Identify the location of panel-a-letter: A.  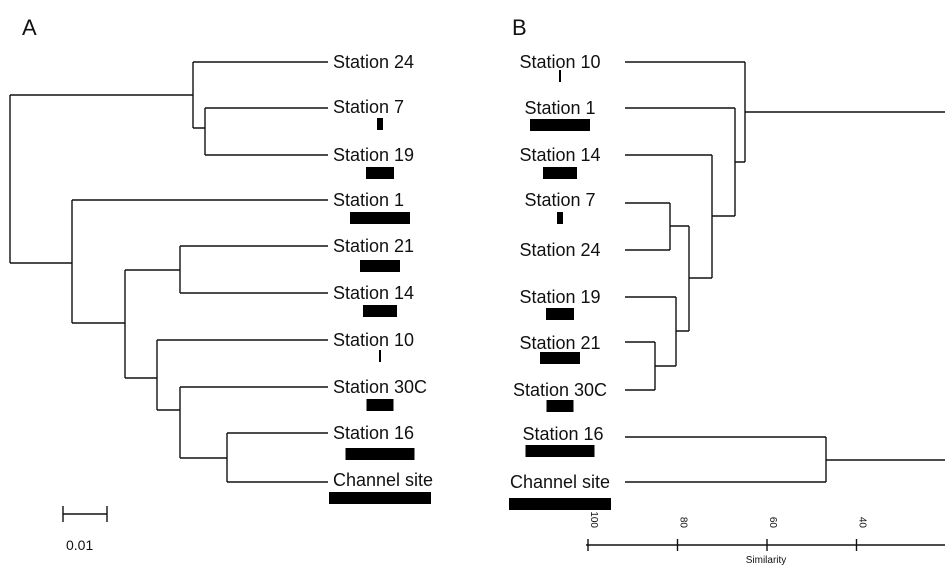
(29, 27).